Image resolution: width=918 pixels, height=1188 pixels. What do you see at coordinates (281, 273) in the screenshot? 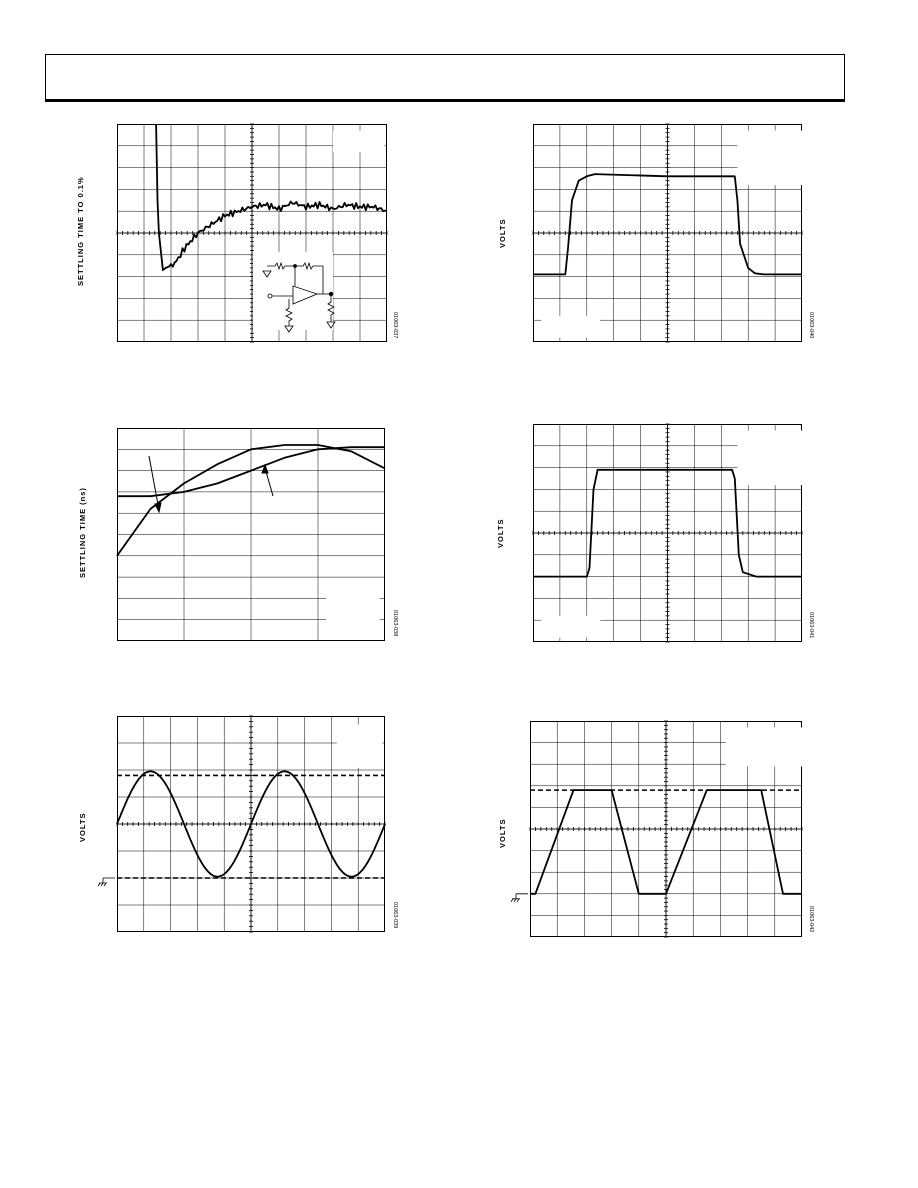
I see `schematic-input-resistor` at bounding box center [281, 273].